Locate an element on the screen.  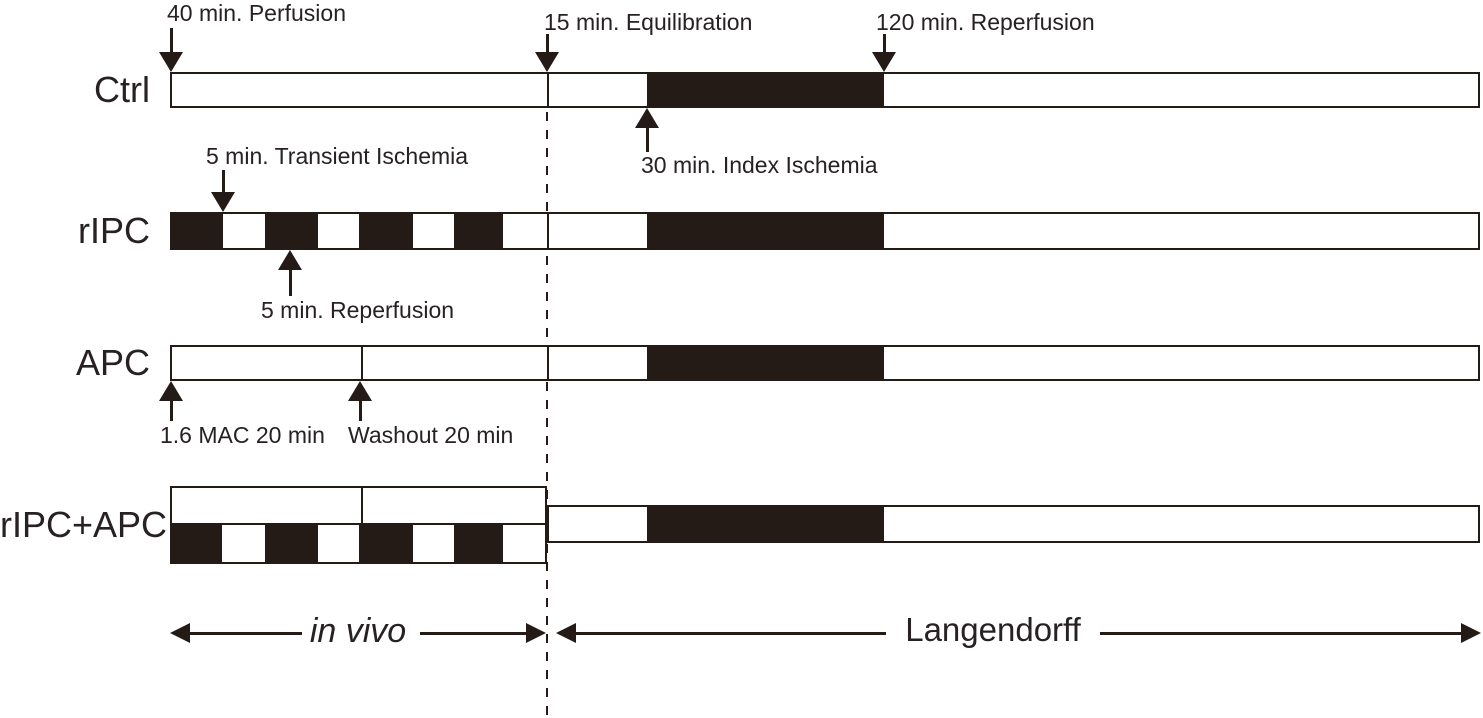
washout-label: Washout 20 min is located at coordinates (431, 435).